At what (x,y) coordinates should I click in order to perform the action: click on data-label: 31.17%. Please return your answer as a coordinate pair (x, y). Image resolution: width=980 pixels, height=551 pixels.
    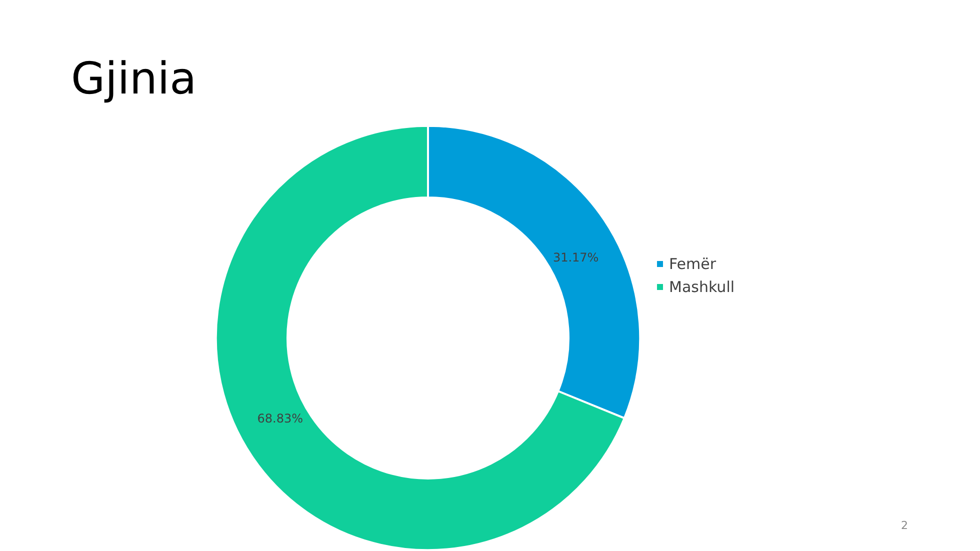
    Looking at the image, I should click on (575, 257).